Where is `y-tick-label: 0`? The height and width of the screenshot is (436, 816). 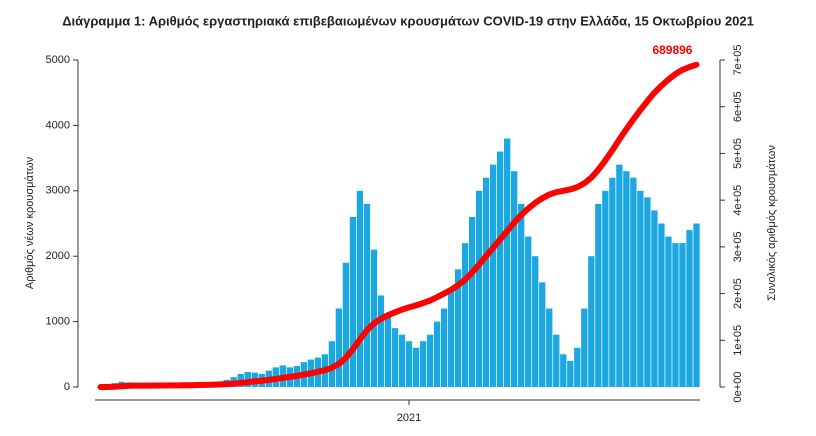
y-tick-label: 0 is located at coordinates (67, 387).